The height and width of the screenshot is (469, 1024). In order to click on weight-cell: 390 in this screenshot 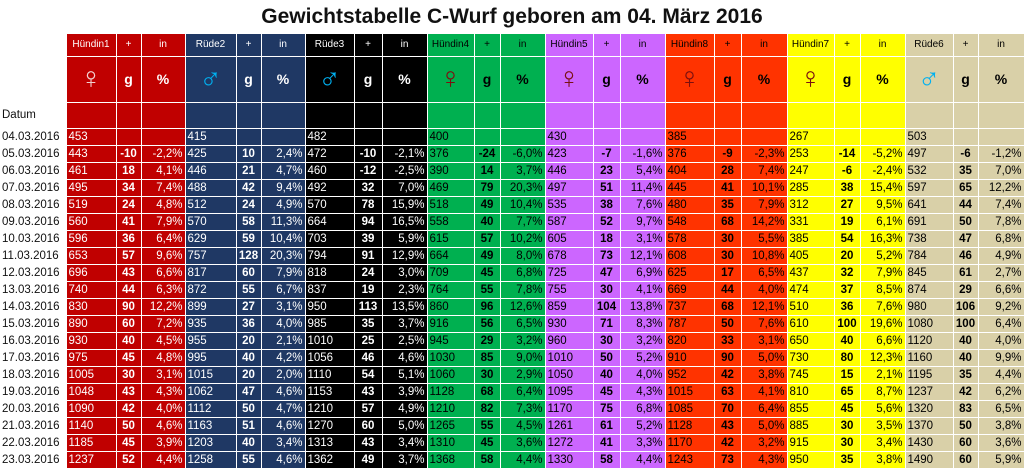, I will do `click(451, 171)`.